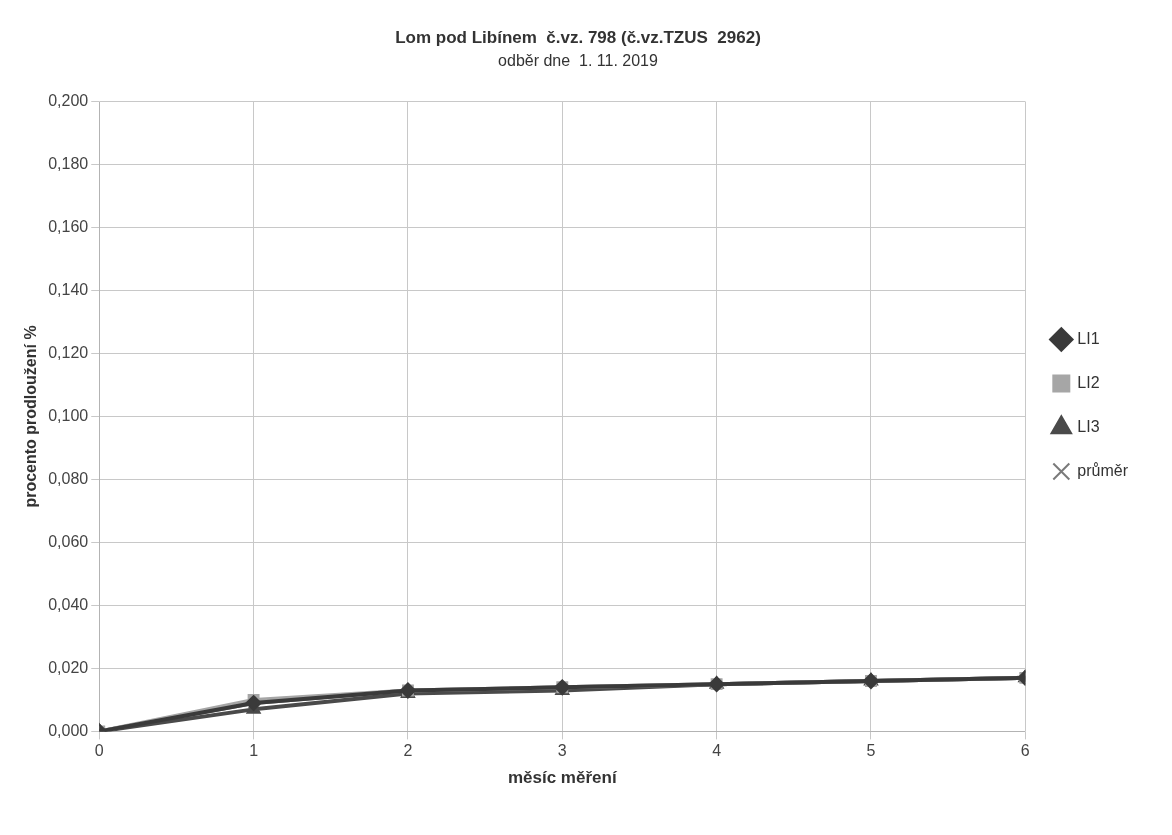 The height and width of the screenshot is (835, 1172). I want to click on chart-title: Lom pod Libínem č.vz. 798 (č.vz.TZUS 2962), so click(578, 37).